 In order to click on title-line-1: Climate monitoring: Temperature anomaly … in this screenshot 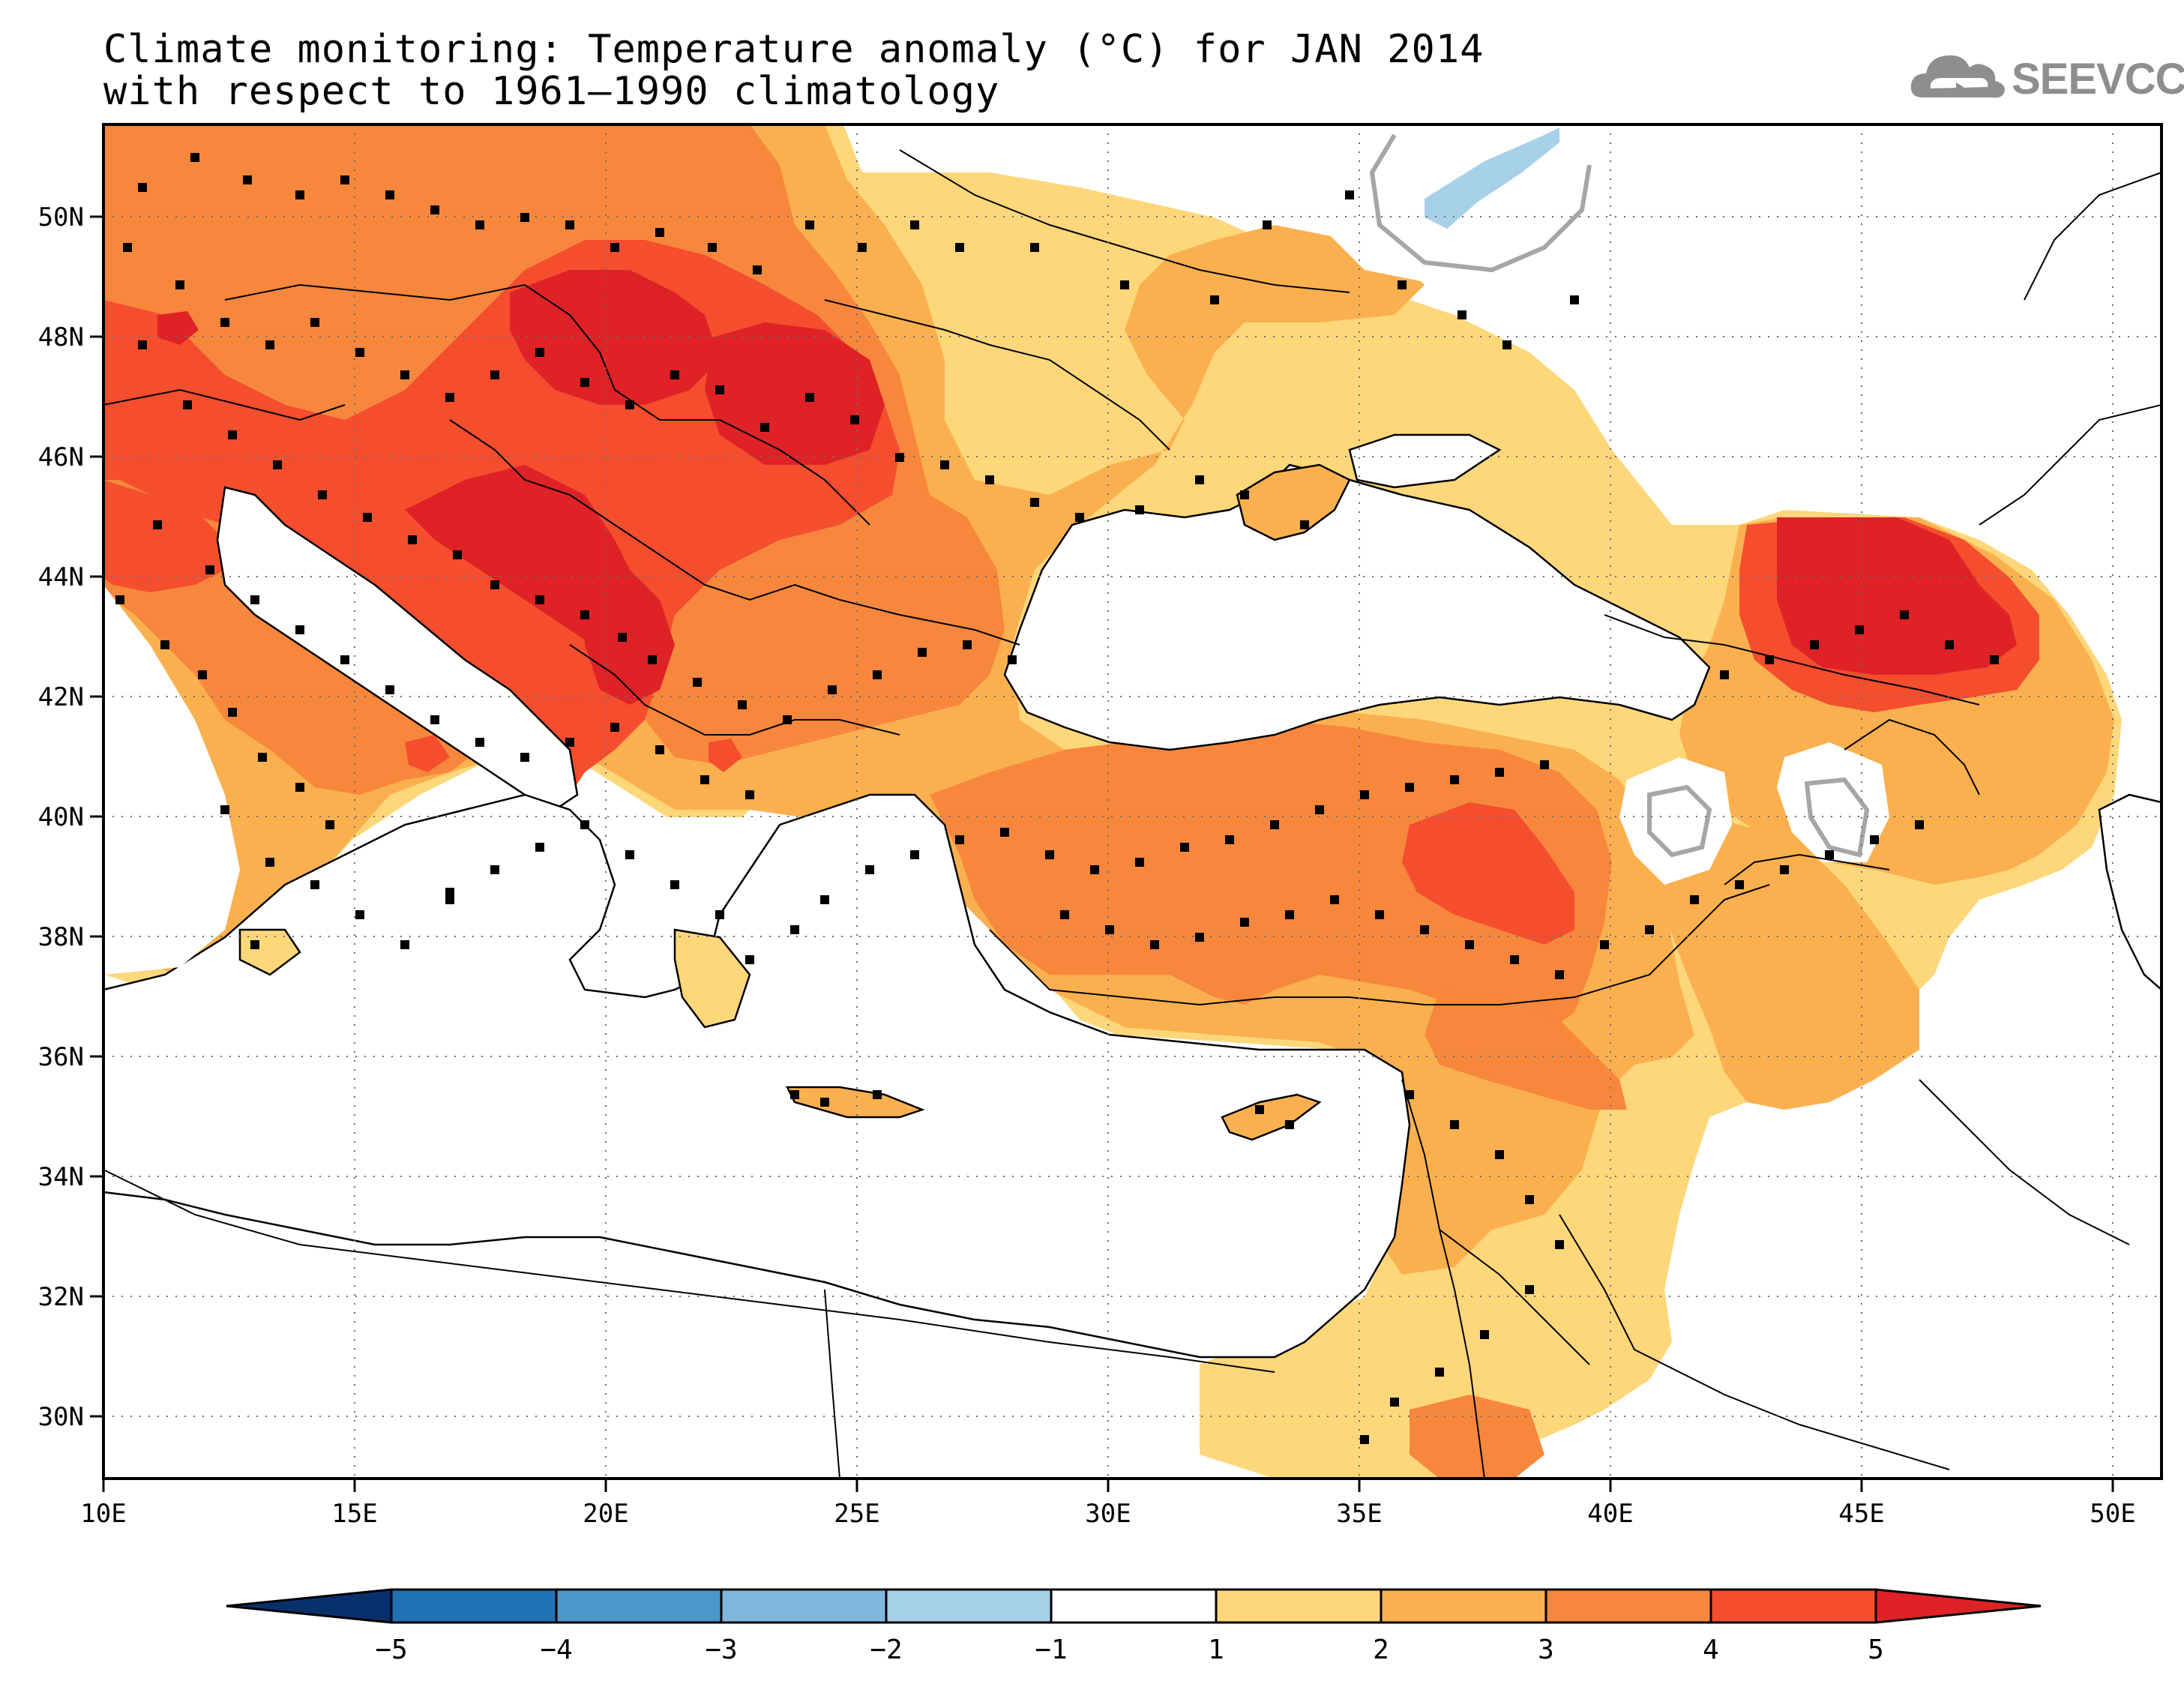, I will do `click(793, 49)`.